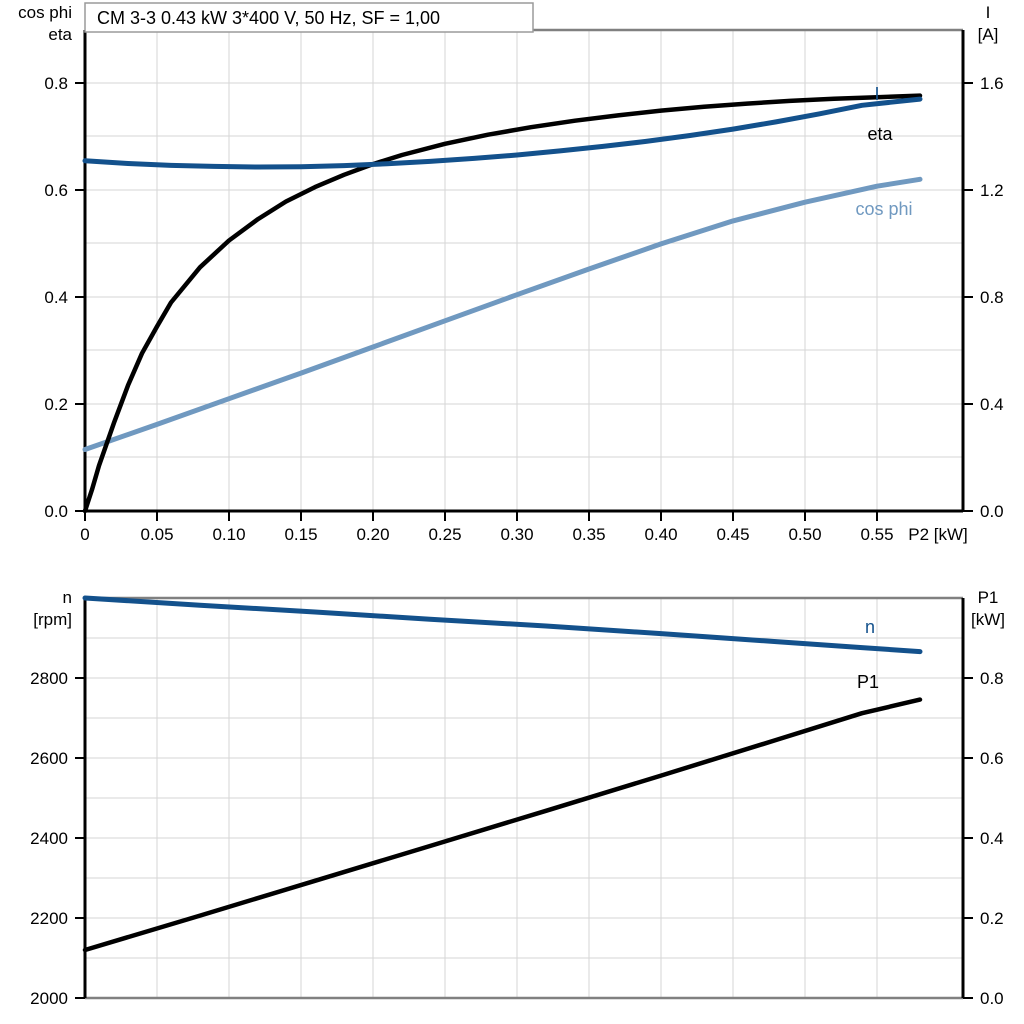 Image resolution: width=1024 pixels, height=1024 pixels. Describe the element at coordinates (156, 534) in the screenshot. I see `top-x-tick-1: 0.05` at that location.